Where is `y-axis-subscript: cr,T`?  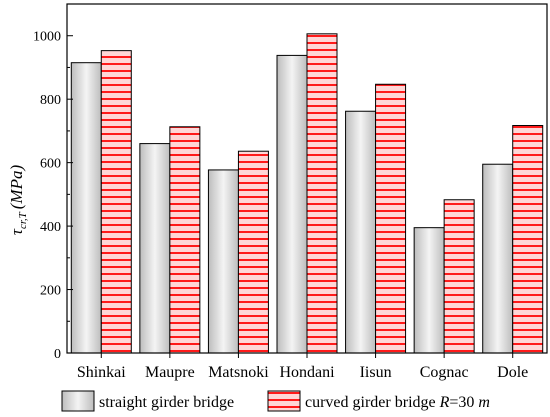 y-axis-subscript: cr,T is located at coordinates (23, 220).